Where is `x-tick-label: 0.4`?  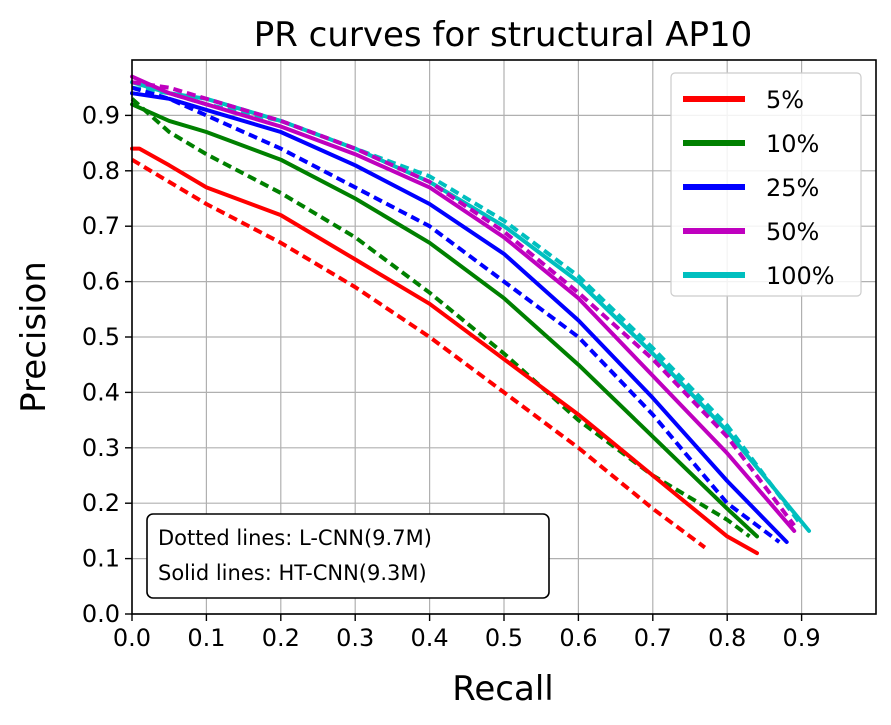 x-tick-label: 0.4 is located at coordinates (430, 638).